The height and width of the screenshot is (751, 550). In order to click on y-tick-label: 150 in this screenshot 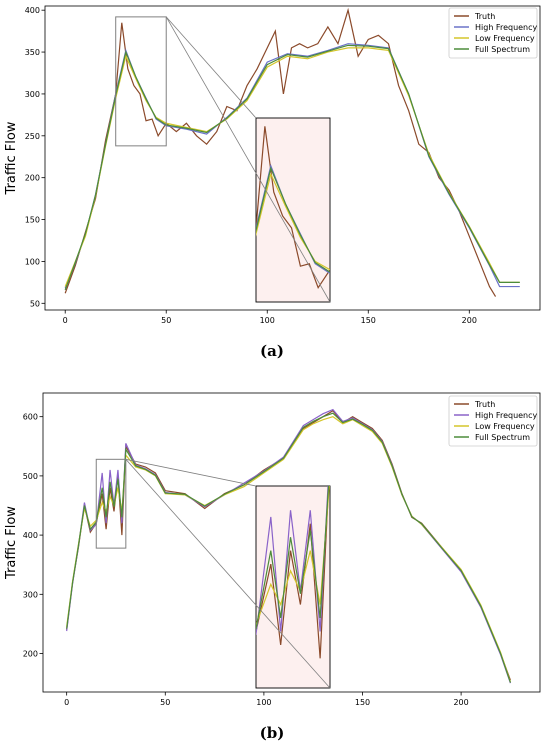, I will do `click(32, 220)`.